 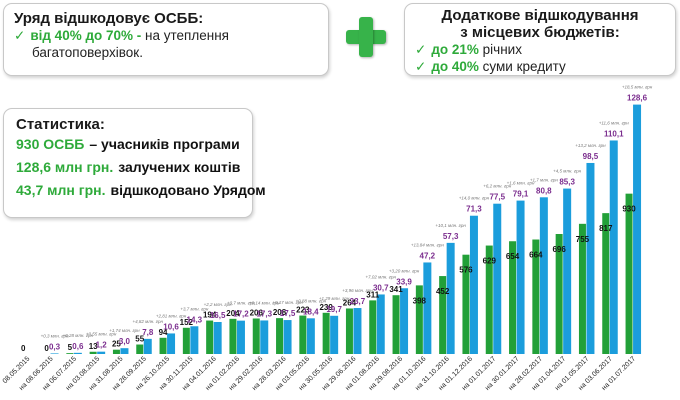 I want to click on stat-raised-funds: 128,6 млн грн. залучених коштів, so click(x=128, y=167).